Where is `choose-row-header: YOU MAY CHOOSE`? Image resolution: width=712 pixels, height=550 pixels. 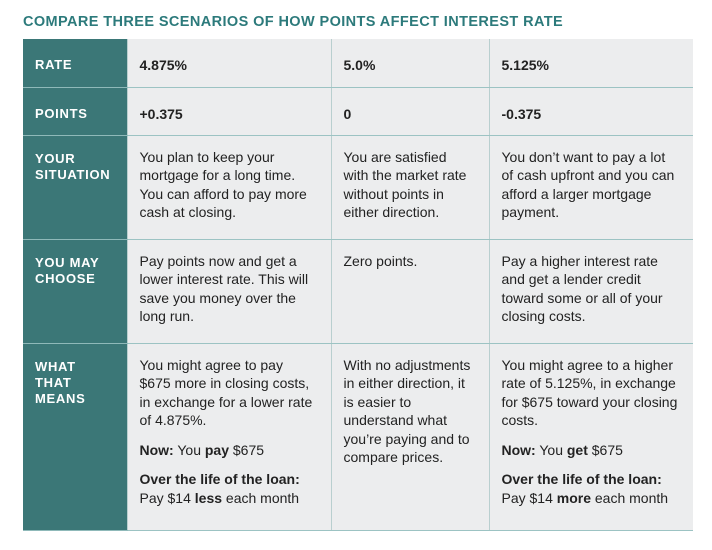 choose-row-header: YOU MAY CHOOSE is located at coordinates (75, 291).